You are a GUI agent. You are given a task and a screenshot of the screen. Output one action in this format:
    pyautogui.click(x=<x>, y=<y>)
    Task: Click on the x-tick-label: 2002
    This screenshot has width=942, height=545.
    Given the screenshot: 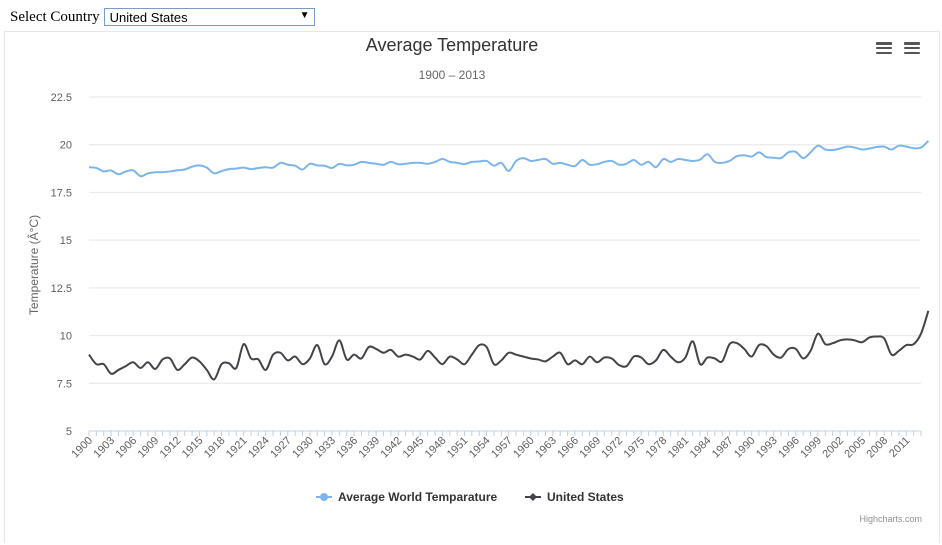 What is the action you would take?
    pyautogui.click(x=833, y=448)
    